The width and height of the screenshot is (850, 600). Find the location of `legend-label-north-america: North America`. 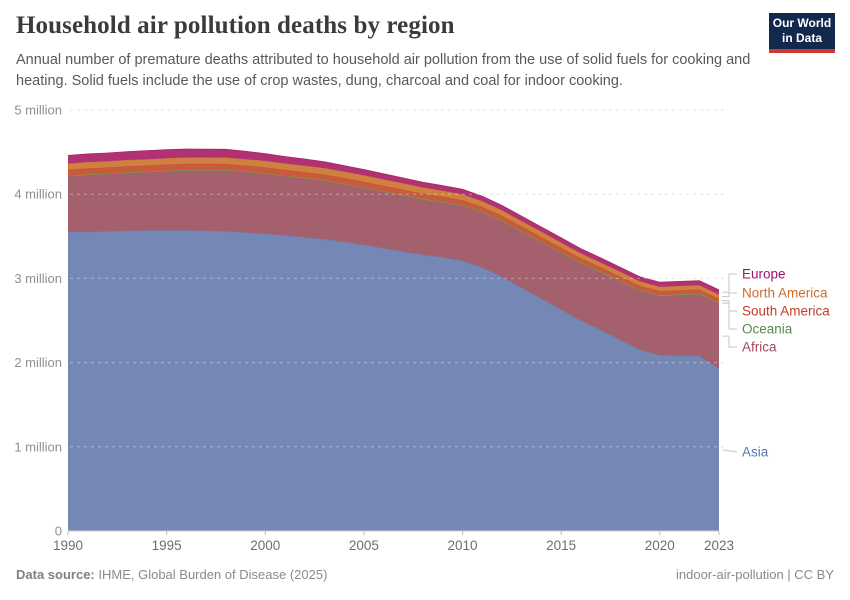

legend-label-north-america: North America is located at coordinates (785, 293).